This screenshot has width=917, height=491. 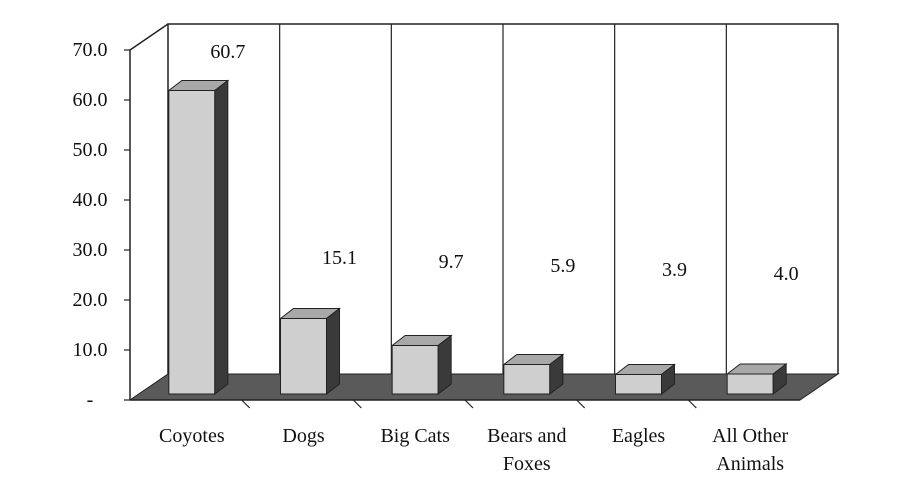 I want to click on y-tick-label: 60.0, so click(x=90, y=100).